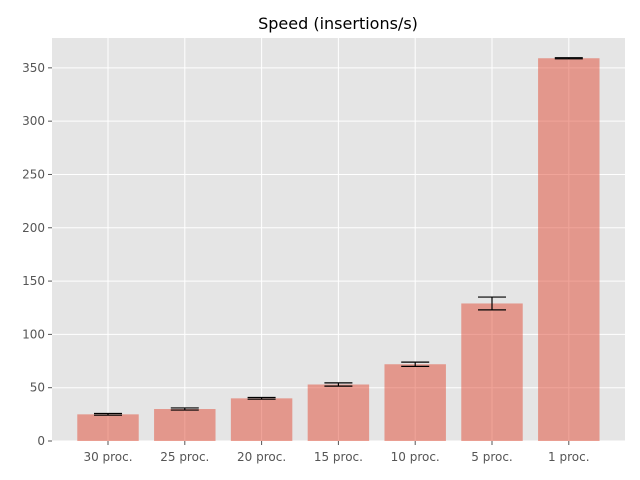 The width and height of the screenshot is (640, 480). What do you see at coordinates (261, 419) in the screenshot?
I see `bar-20-proc` at bounding box center [261, 419].